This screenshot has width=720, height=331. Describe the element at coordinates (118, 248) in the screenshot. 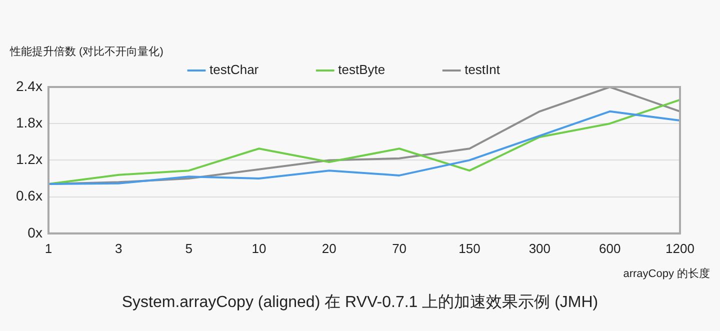

I see `x-tick-label: 3` at that location.